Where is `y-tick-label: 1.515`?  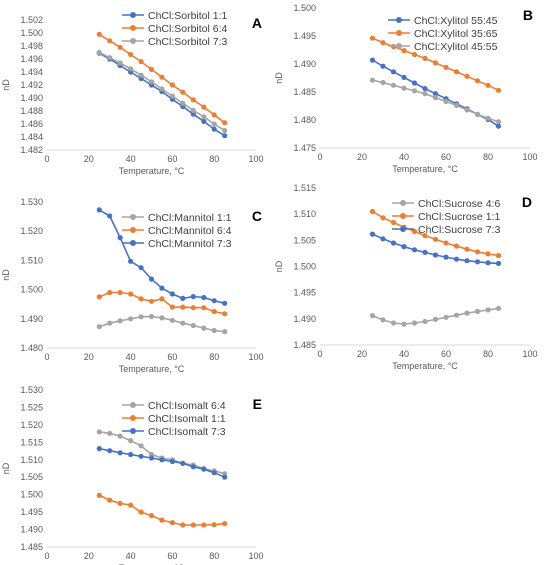 y-tick-label: 1.515 is located at coordinates (31, 442).